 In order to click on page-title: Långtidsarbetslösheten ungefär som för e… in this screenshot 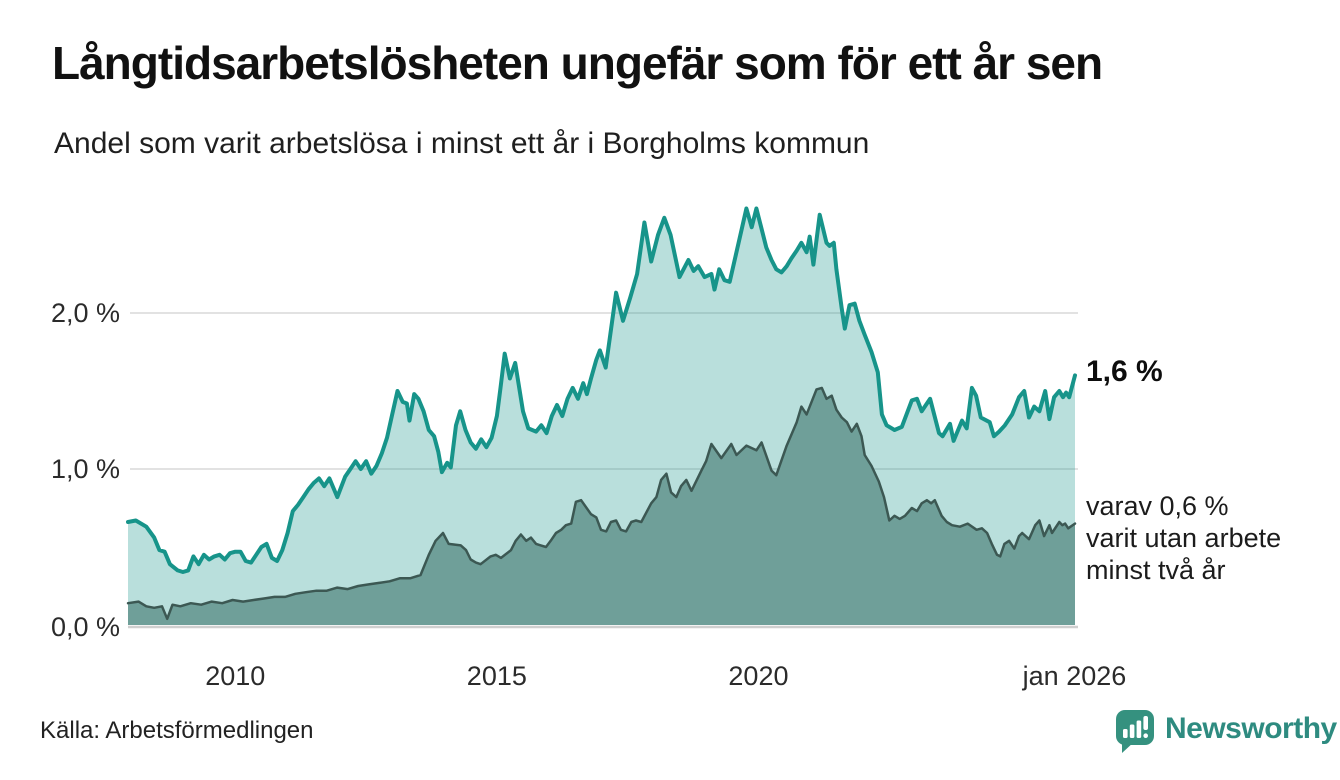, I will do `click(577, 63)`.